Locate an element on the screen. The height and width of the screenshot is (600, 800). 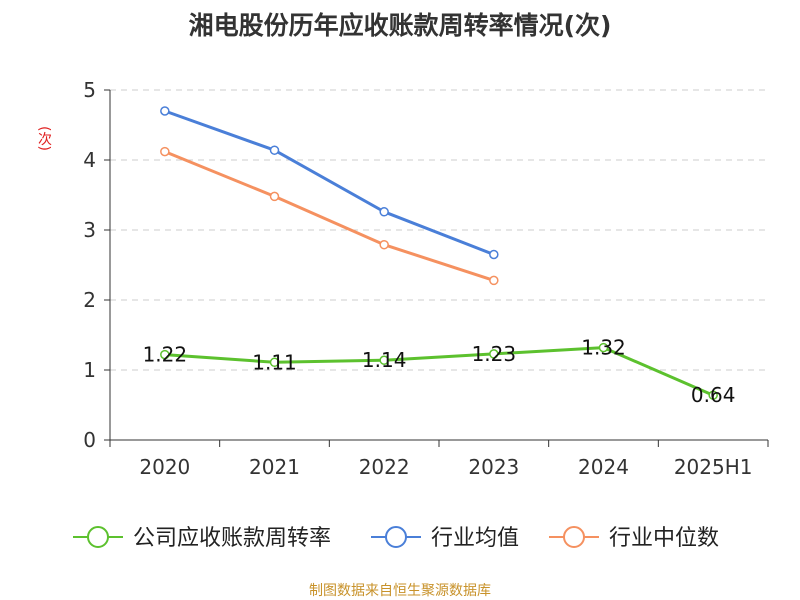
y-tick-label: 2 is located at coordinates (89, 300).